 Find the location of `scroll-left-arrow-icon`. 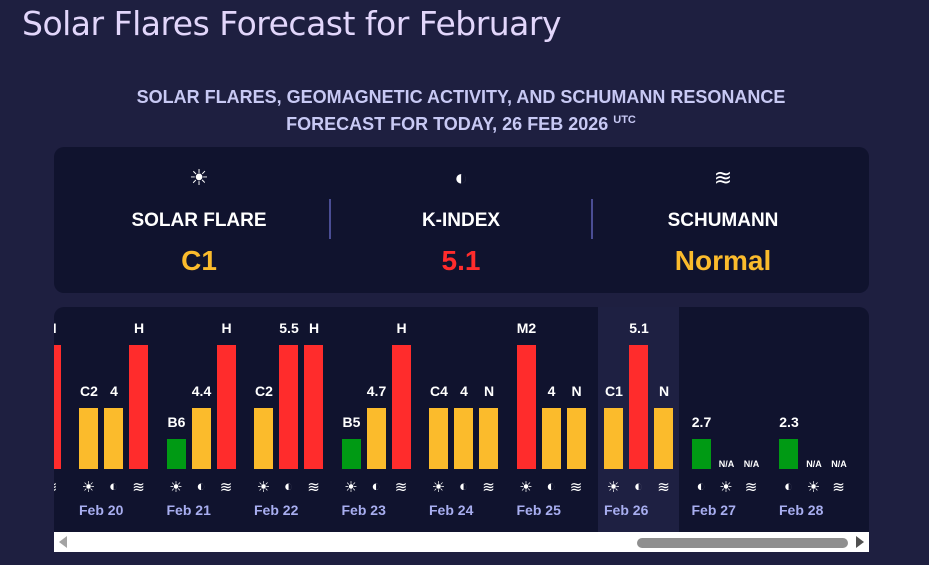

scroll-left-arrow-icon is located at coordinates (63, 542).